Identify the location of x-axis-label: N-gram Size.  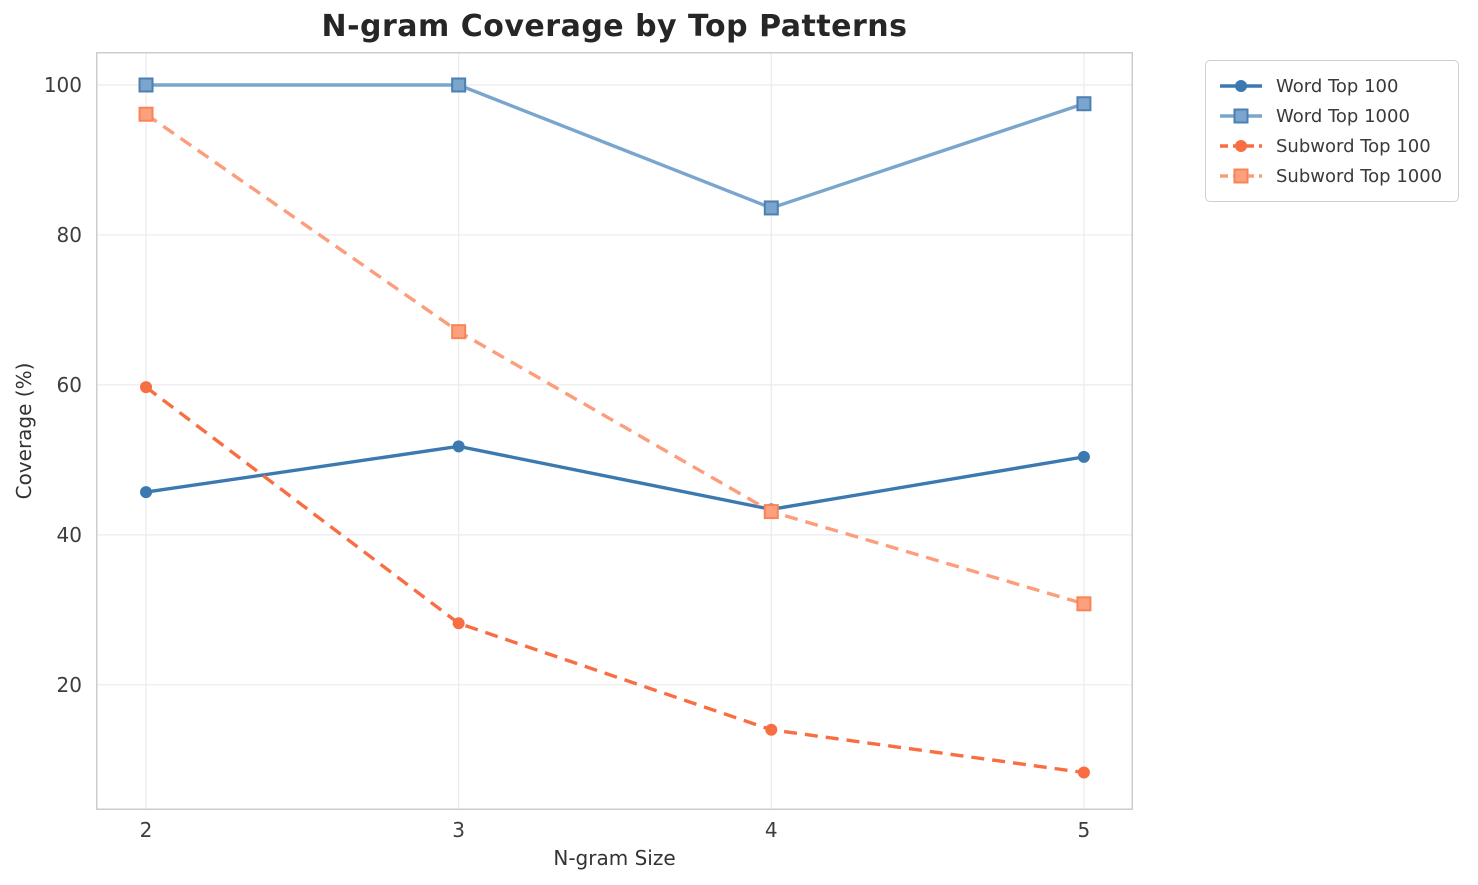
(614, 858).